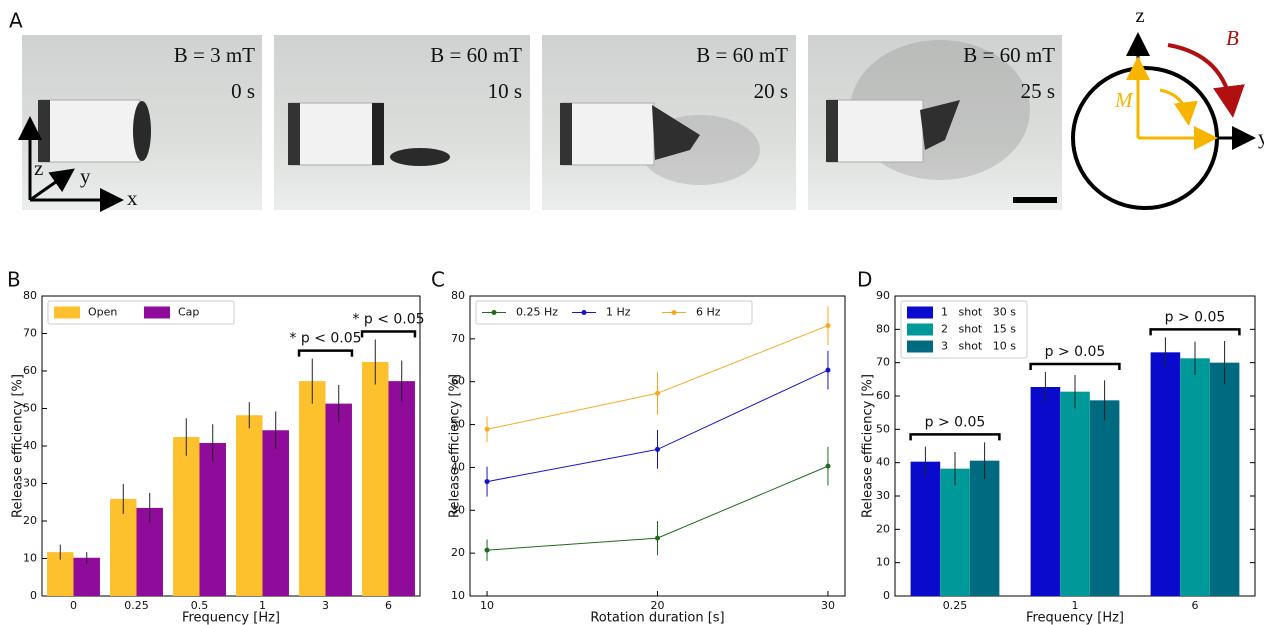  I want to click on photo: x z y B = 3 mT 0 s, so click(140, 123).